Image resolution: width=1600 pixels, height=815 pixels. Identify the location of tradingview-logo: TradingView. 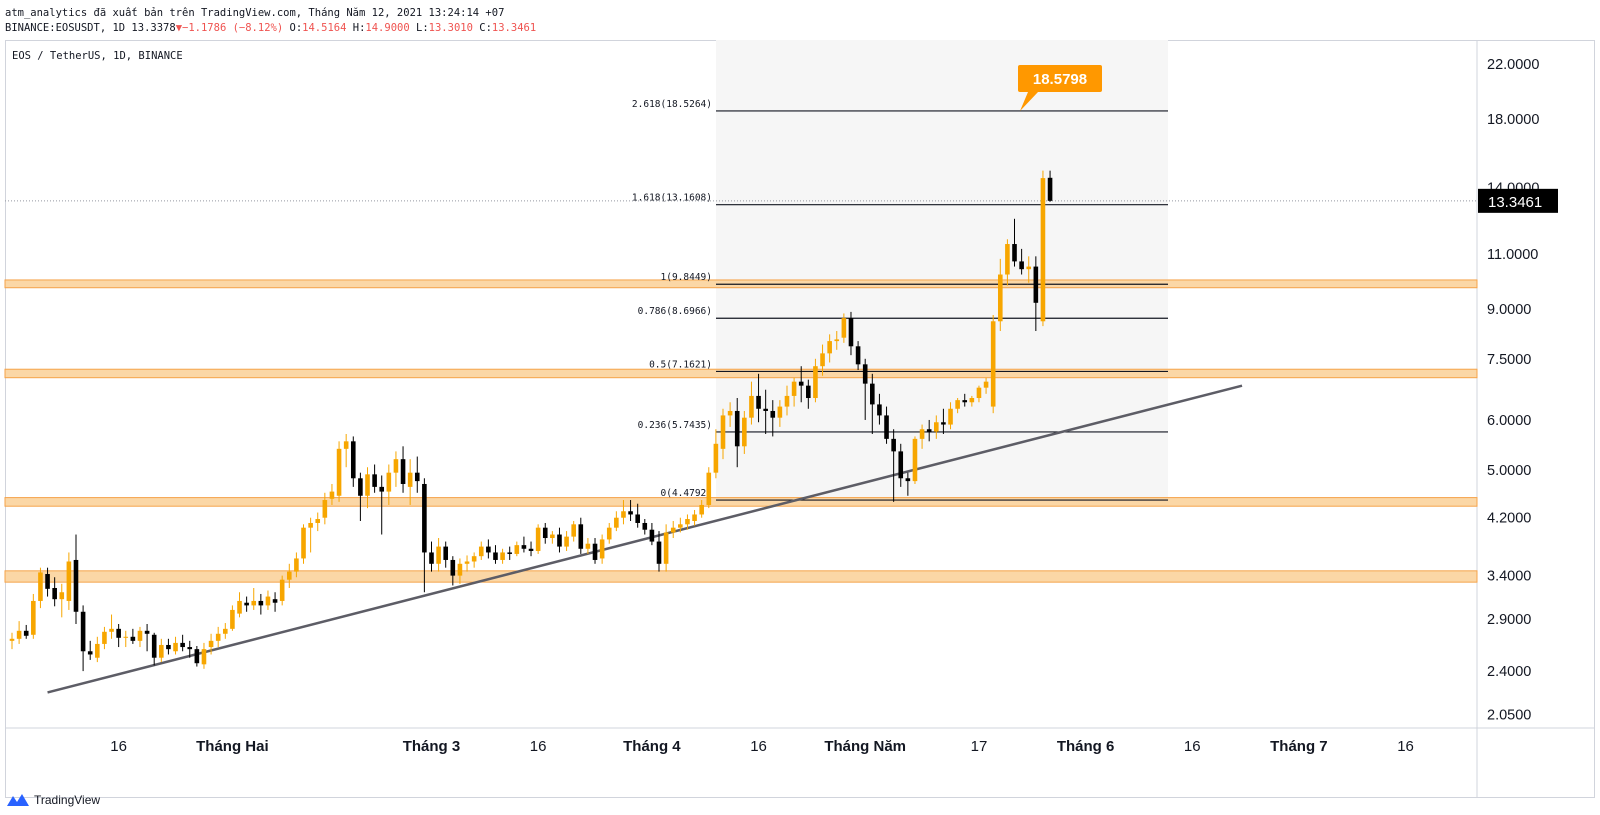
(53, 800).